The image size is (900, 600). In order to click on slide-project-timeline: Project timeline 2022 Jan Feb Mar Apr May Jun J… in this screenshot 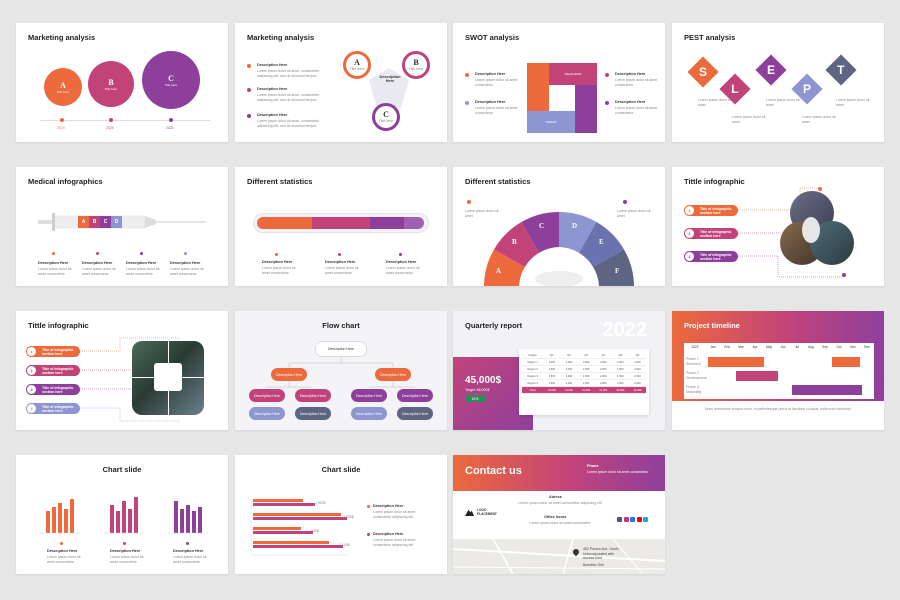, I will do `click(778, 370)`.